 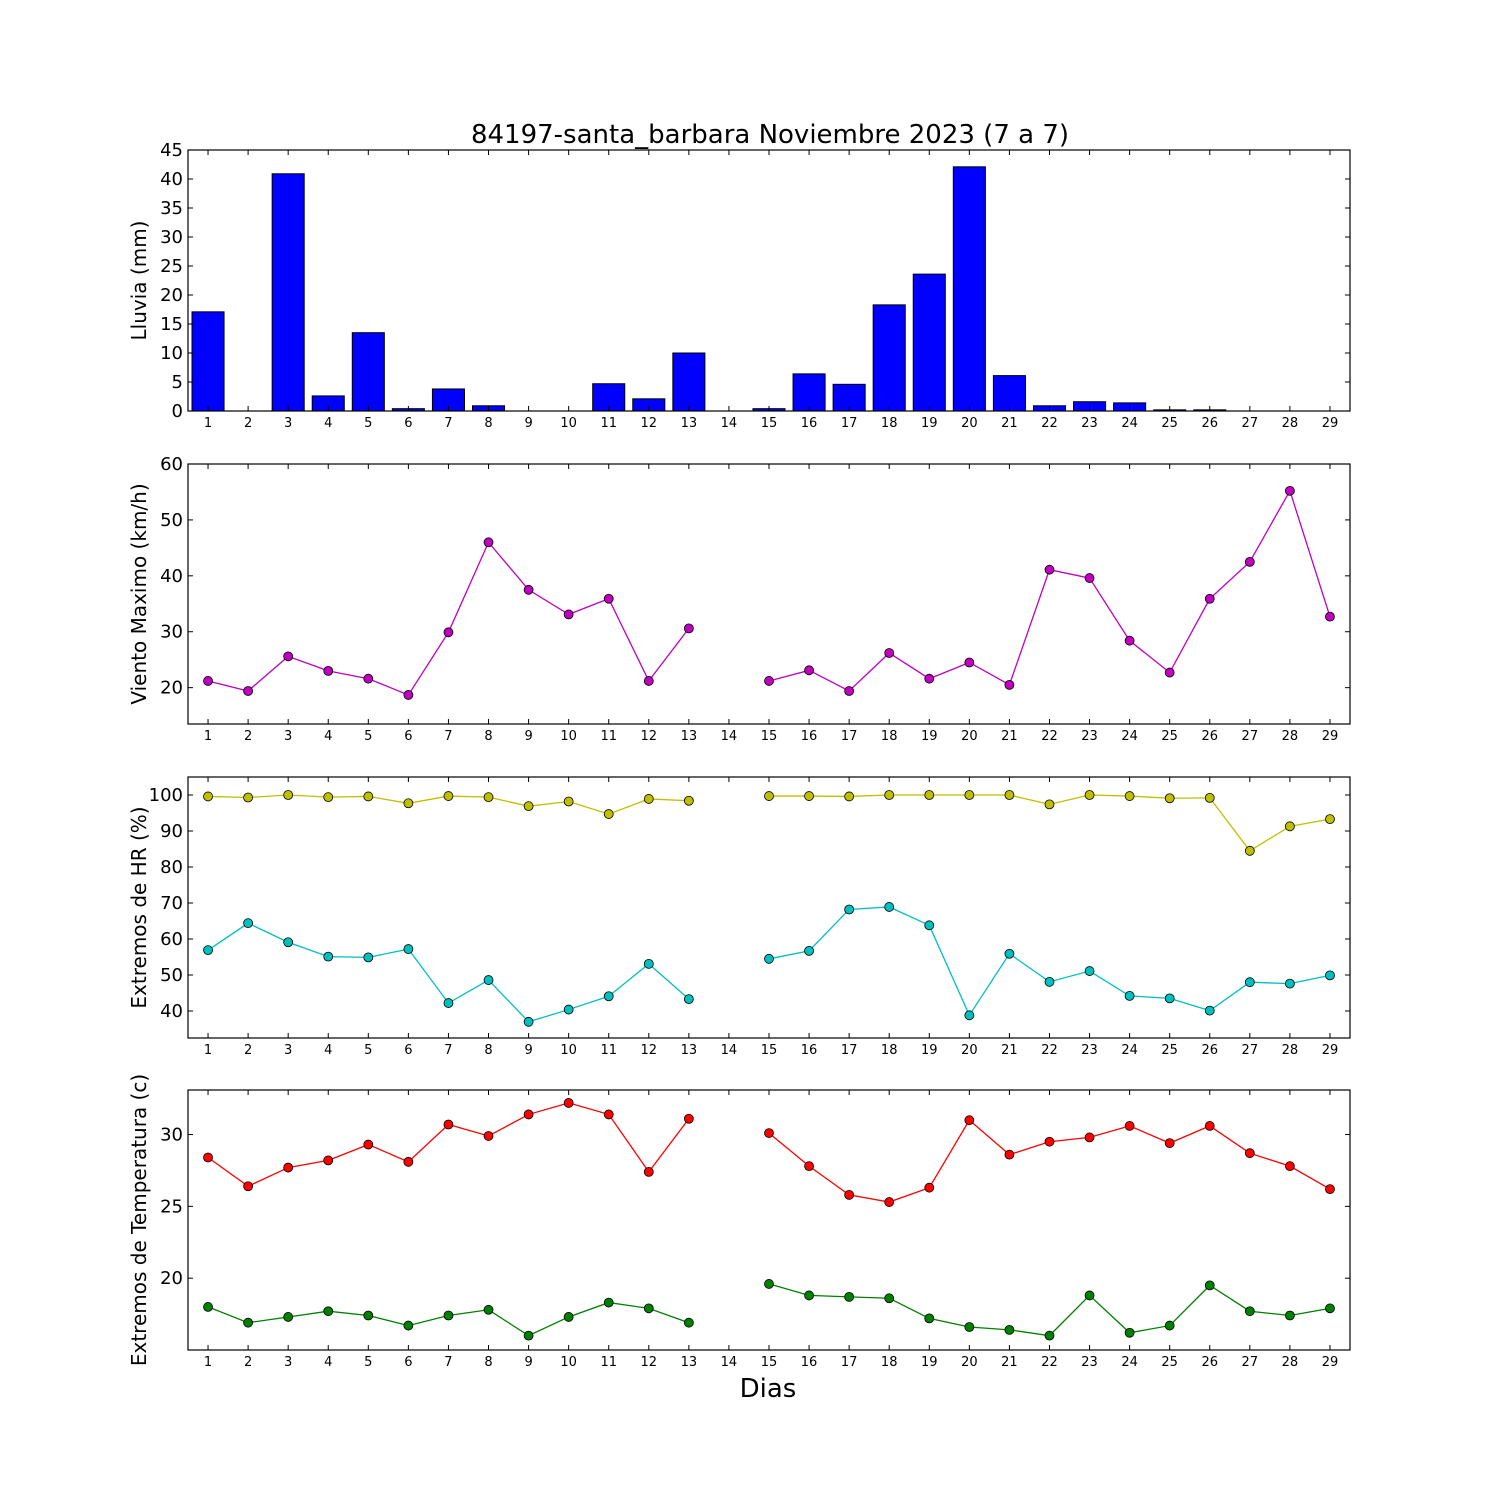 I want to click on axes-frame, so click(x=769, y=907).